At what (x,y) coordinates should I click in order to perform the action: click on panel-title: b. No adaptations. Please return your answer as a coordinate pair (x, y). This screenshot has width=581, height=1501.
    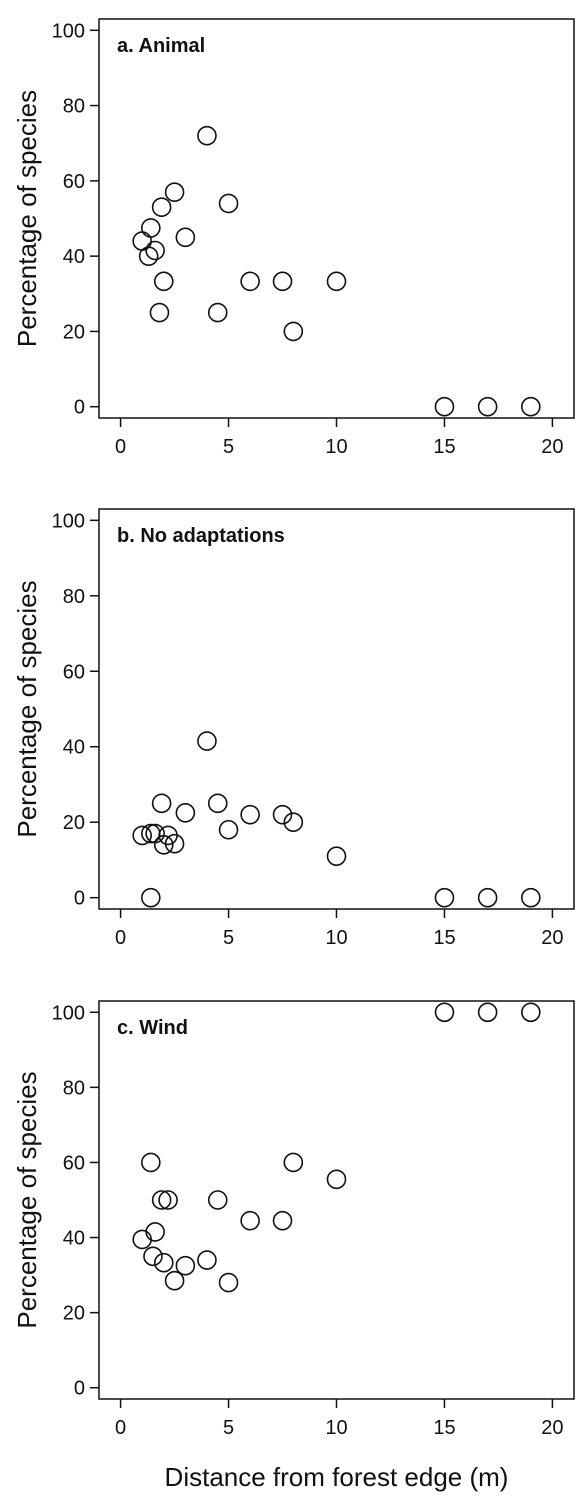
    Looking at the image, I should click on (201, 536).